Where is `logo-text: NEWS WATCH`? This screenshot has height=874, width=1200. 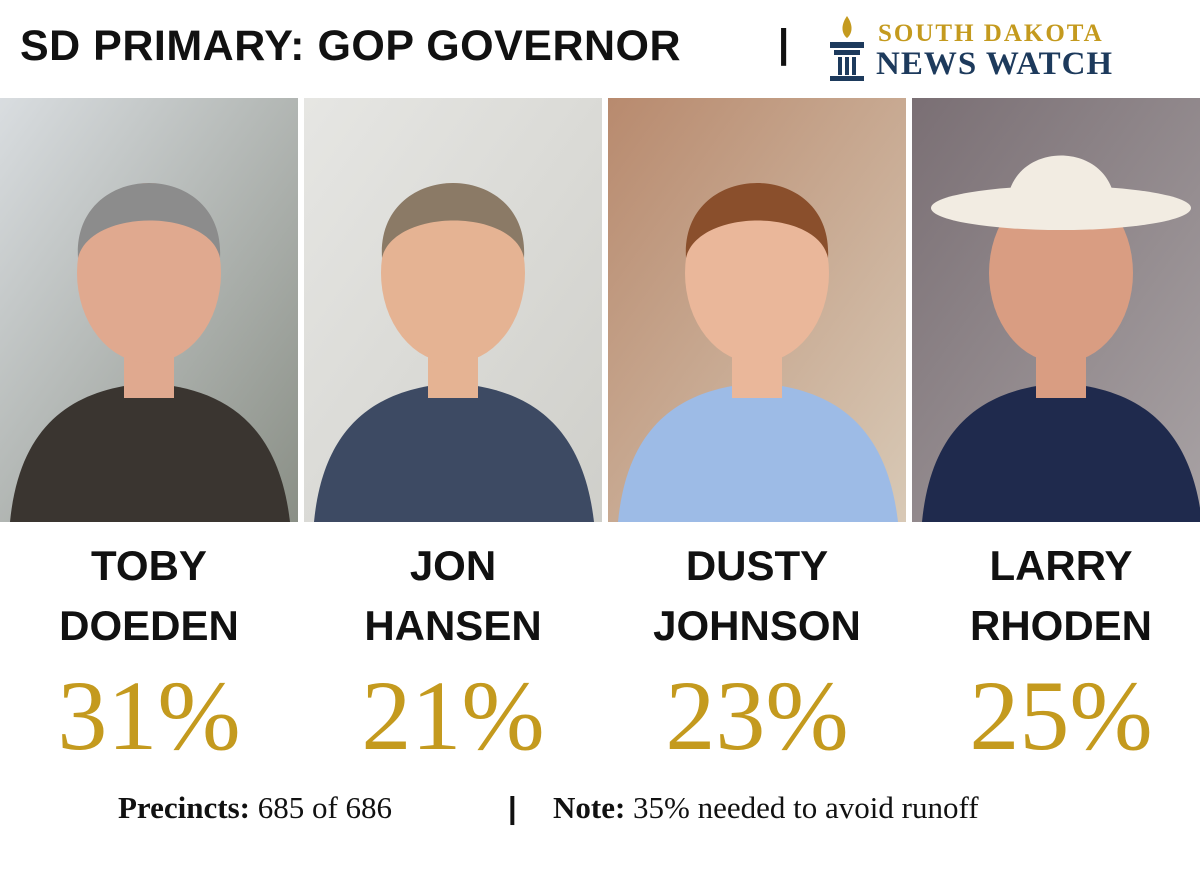 logo-text: NEWS WATCH is located at coordinates (995, 64).